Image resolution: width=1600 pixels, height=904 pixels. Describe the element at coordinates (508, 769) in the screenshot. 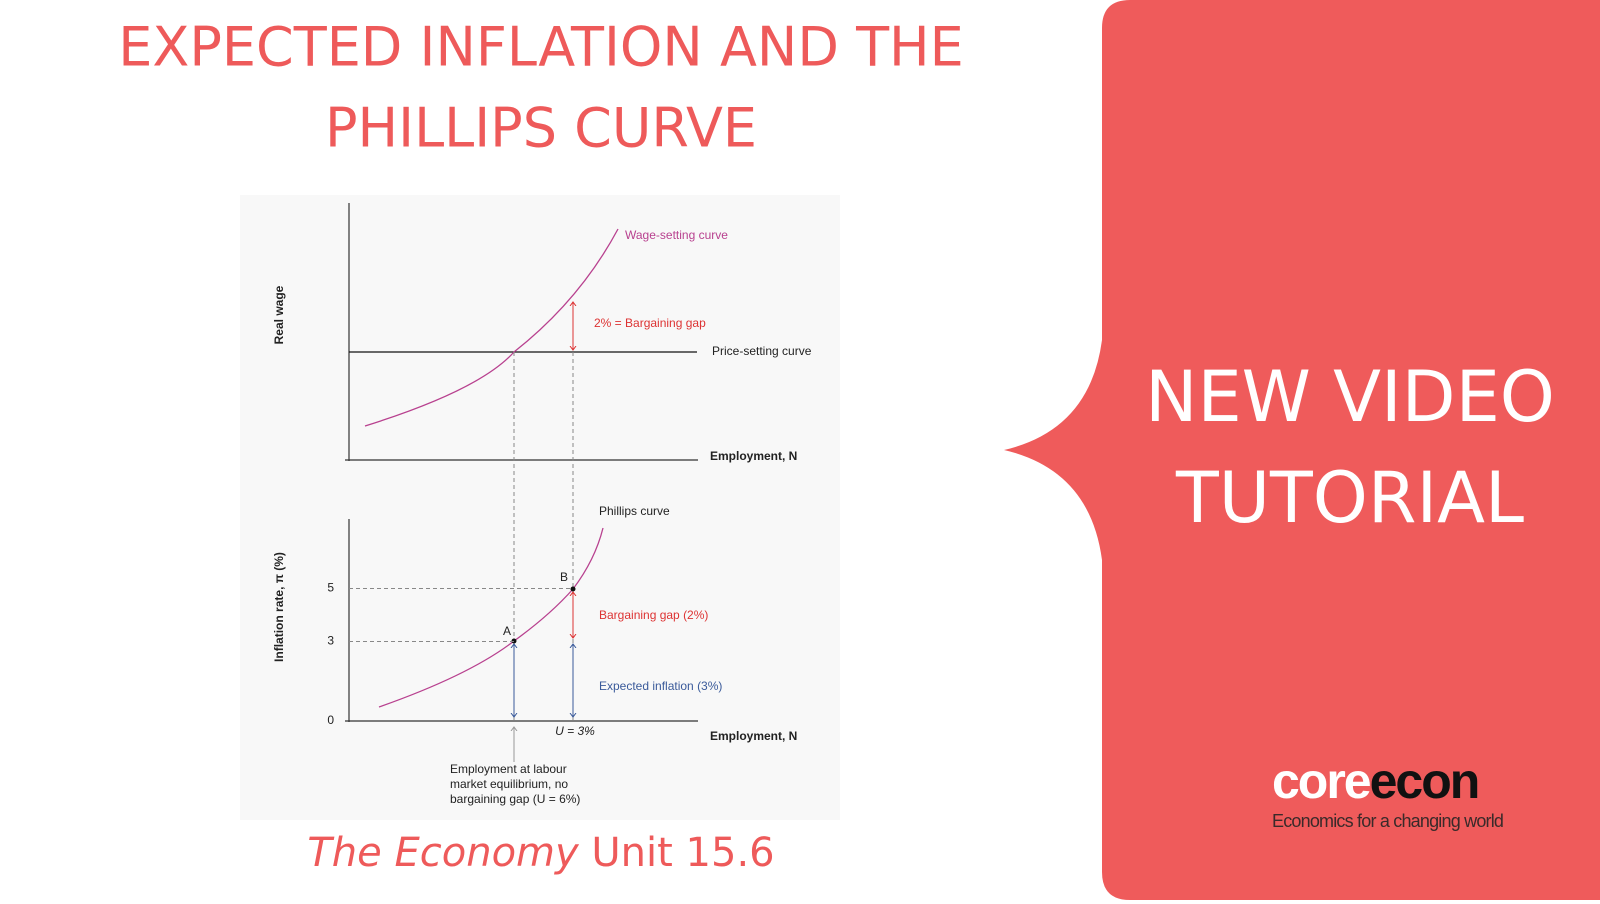

I see `note-line: Employment at labour` at that location.